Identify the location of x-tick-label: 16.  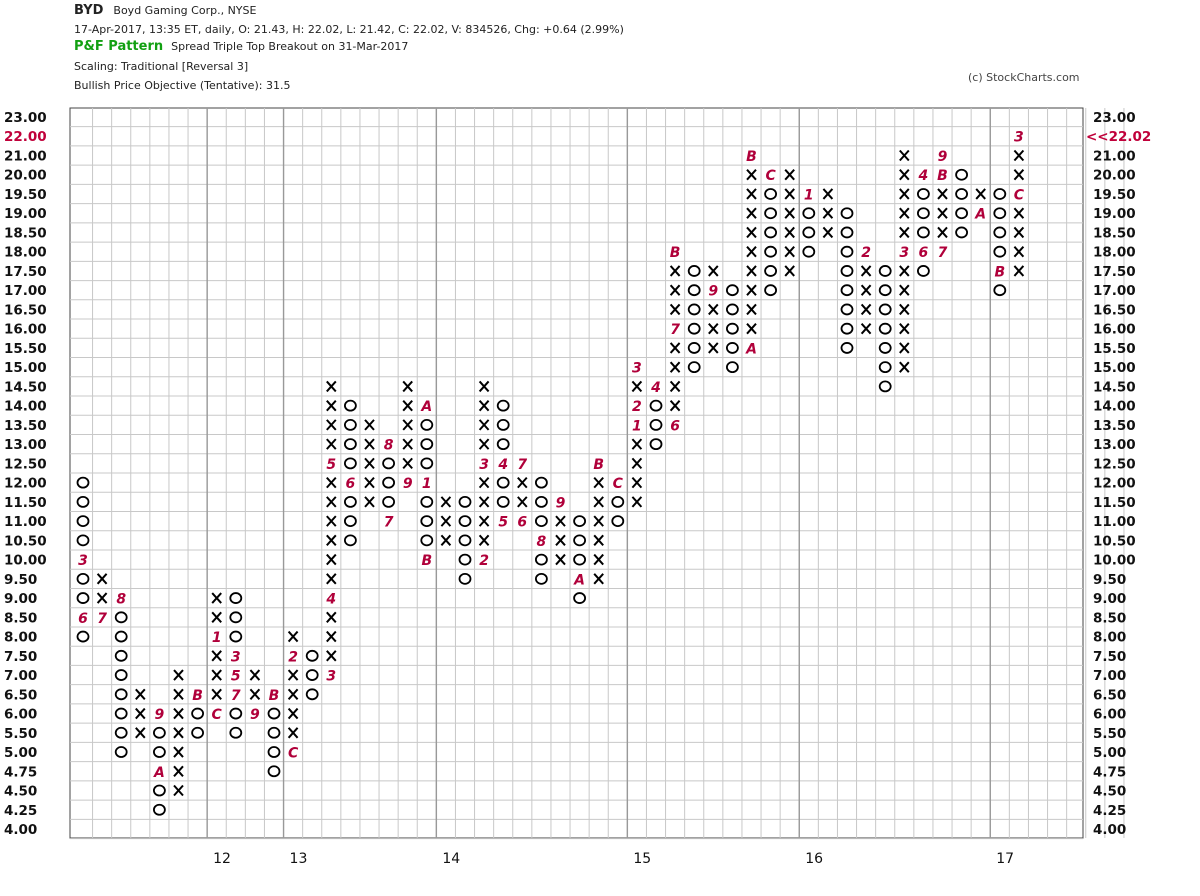
(814, 859).